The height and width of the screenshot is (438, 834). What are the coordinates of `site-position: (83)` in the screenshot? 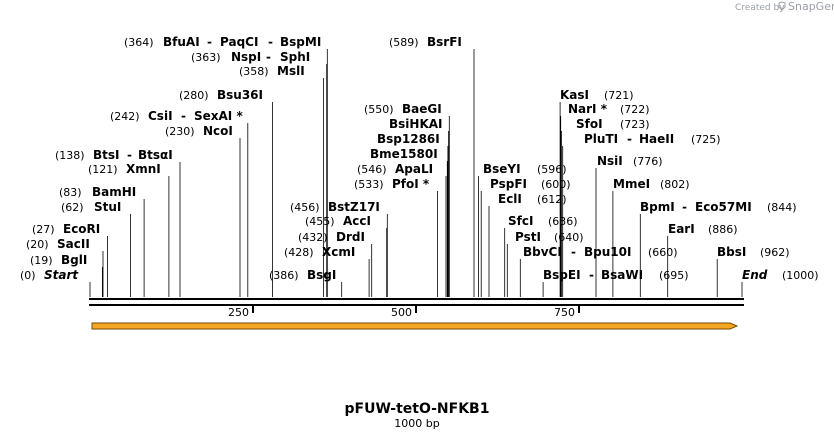 It's located at (70, 192).